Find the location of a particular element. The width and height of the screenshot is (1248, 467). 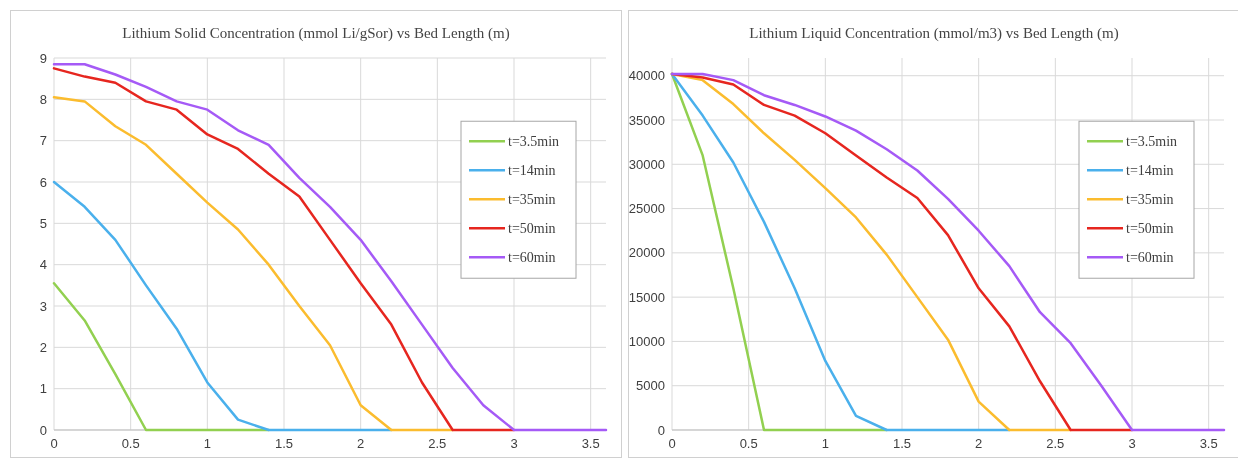

y-tick-label: 2 is located at coordinates (43, 347).